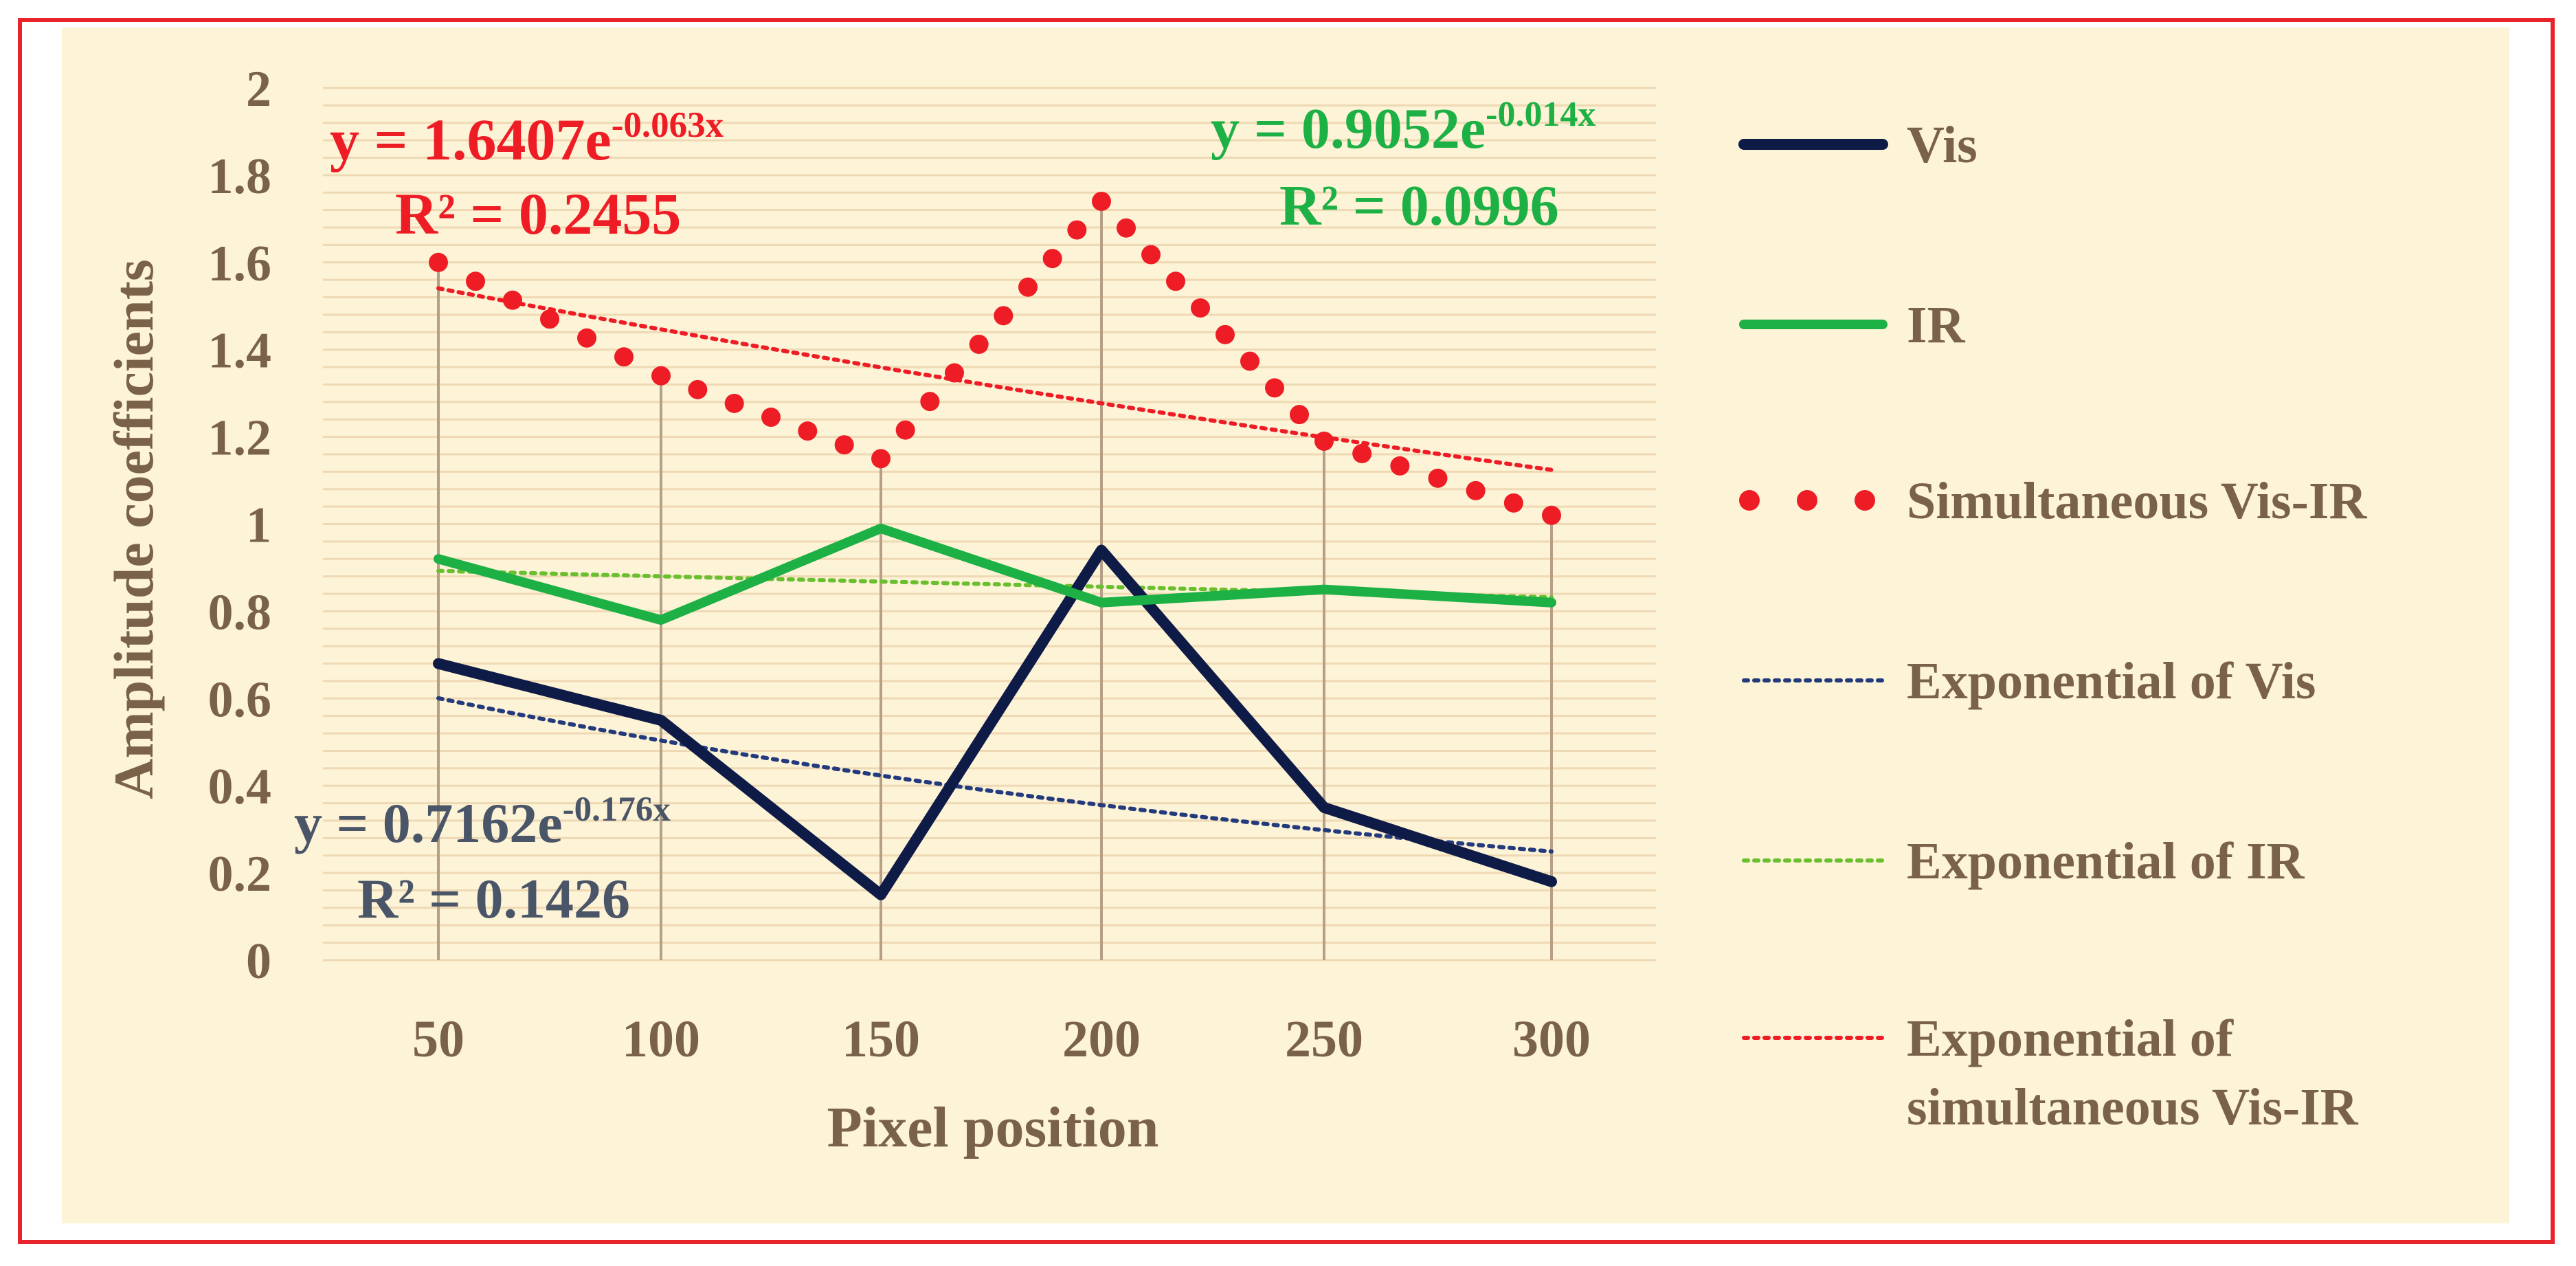  Describe the element at coordinates (995, 379) in the screenshot. I see `trendline-exp-simultaneous` at that location.